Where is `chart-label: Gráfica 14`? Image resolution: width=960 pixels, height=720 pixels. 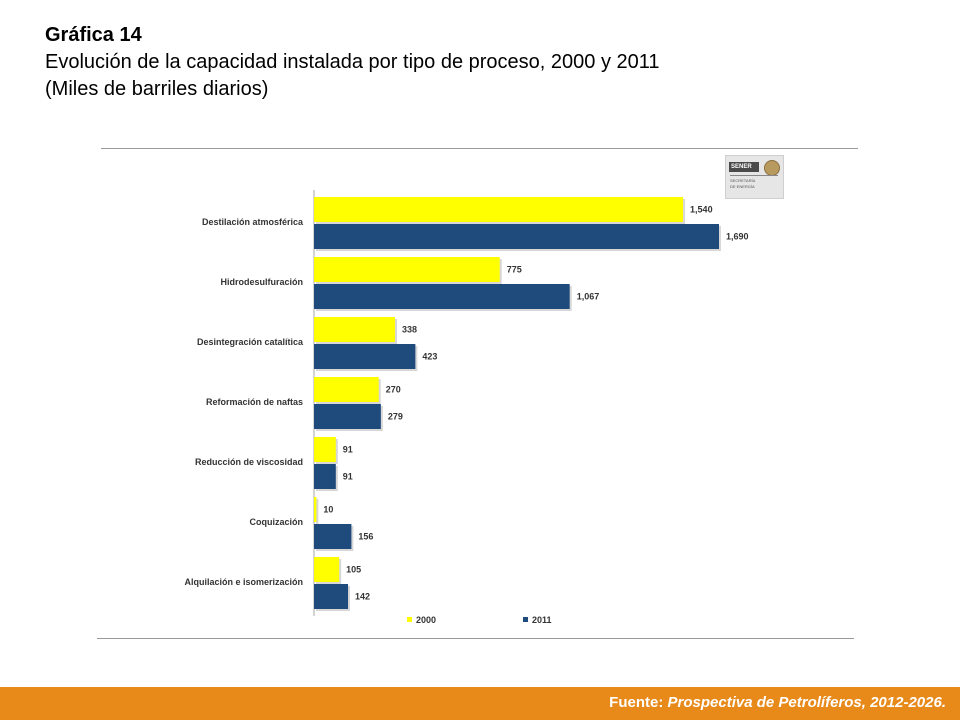 chart-label: Gráfica 14 is located at coordinates (93, 35).